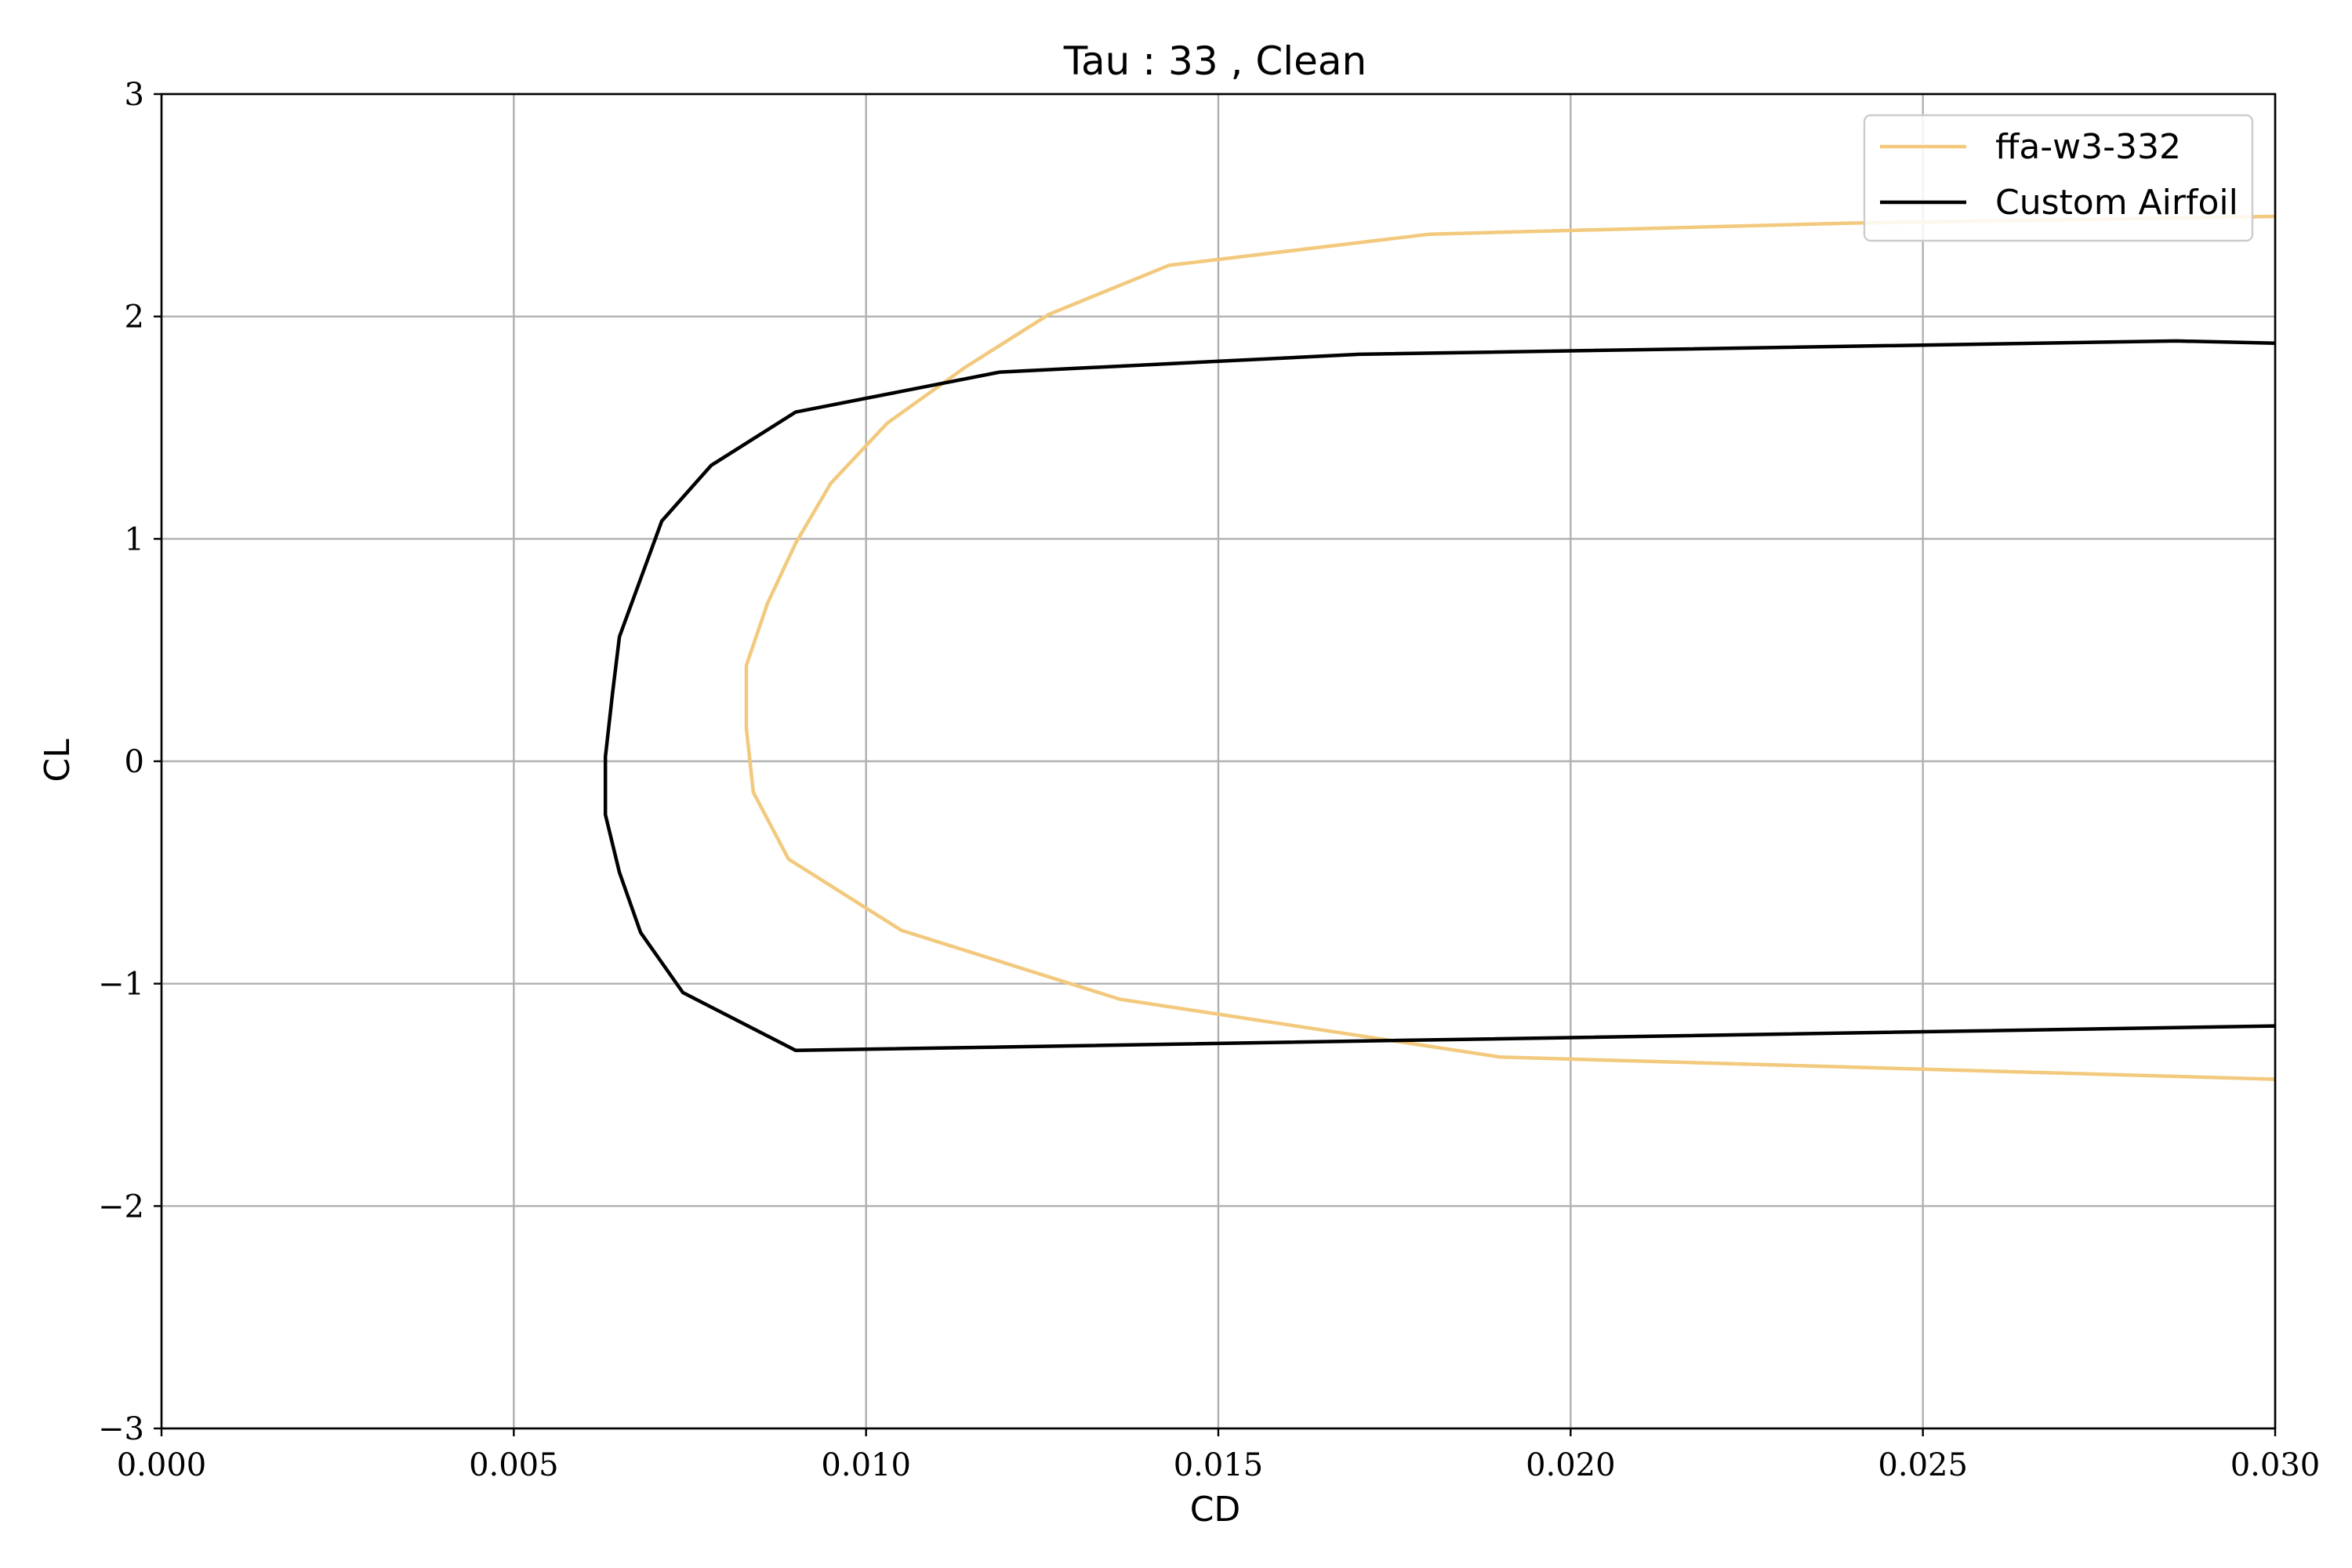  Describe the element at coordinates (134, 317) in the screenshot. I see `y-tick-label: 2` at that location.